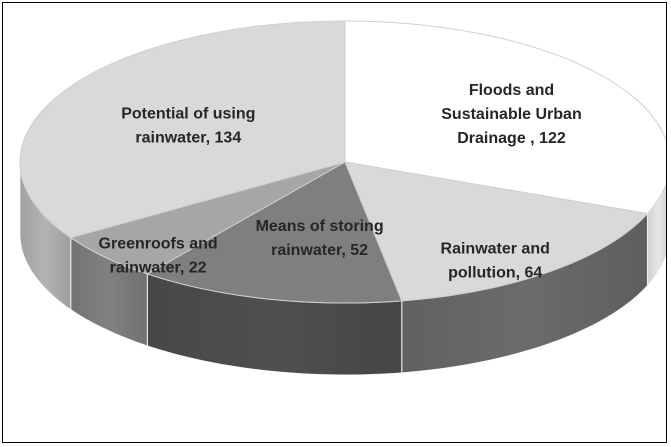 The width and height of the screenshot is (671, 447). Describe the element at coordinates (495, 249) in the screenshot. I see `slice-label-line: Rainwater and` at that location.